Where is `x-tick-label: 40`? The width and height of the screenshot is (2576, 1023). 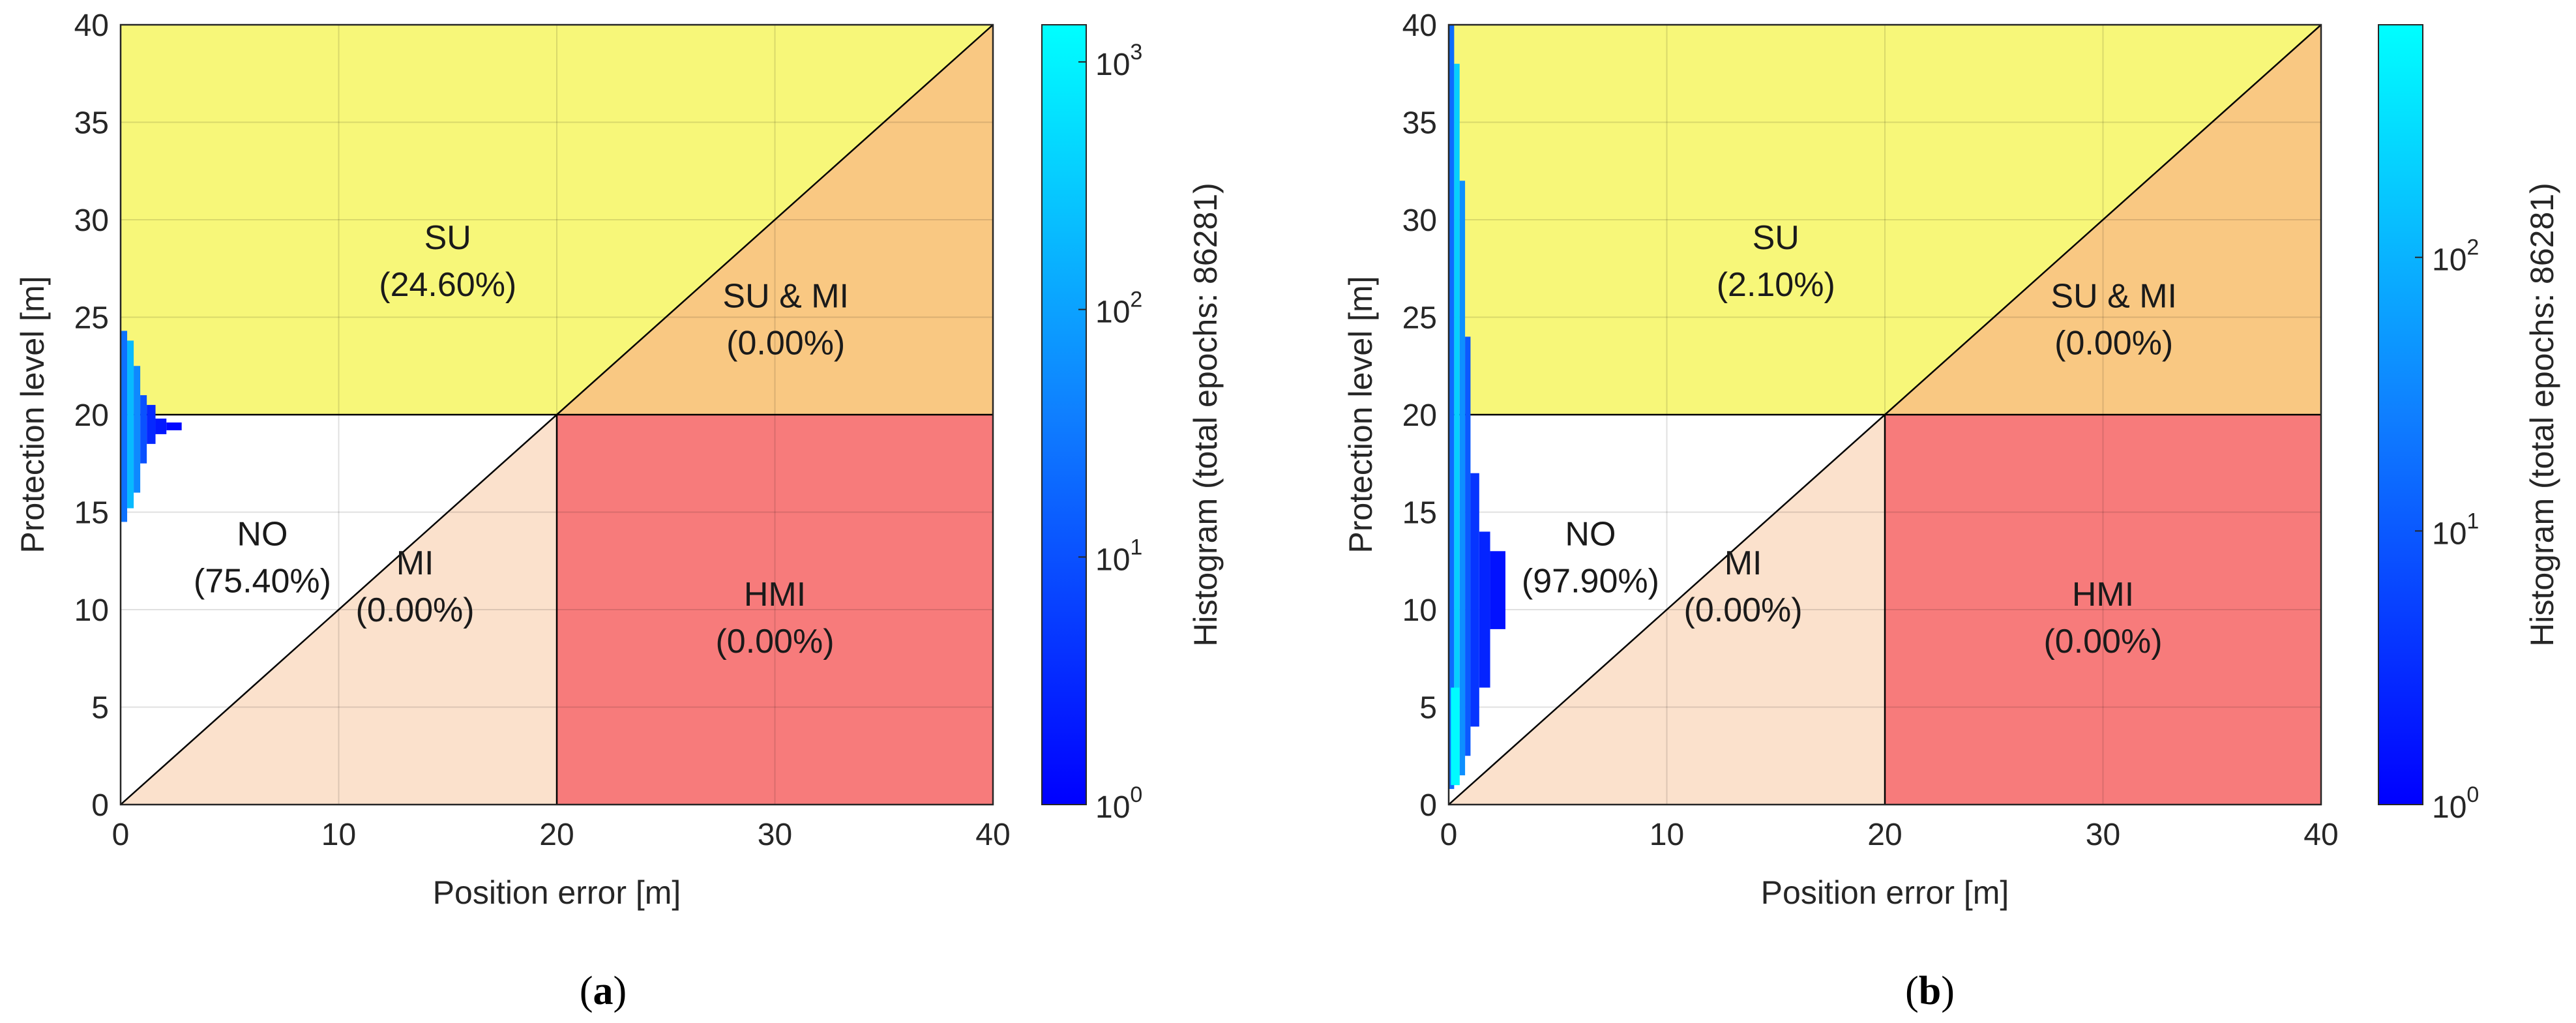 x-tick-label: 40 is located at coordinates (992, 835).